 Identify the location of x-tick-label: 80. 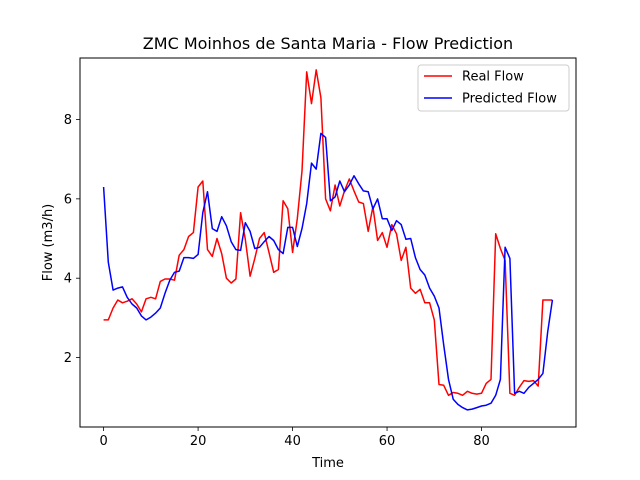
(481, 441).